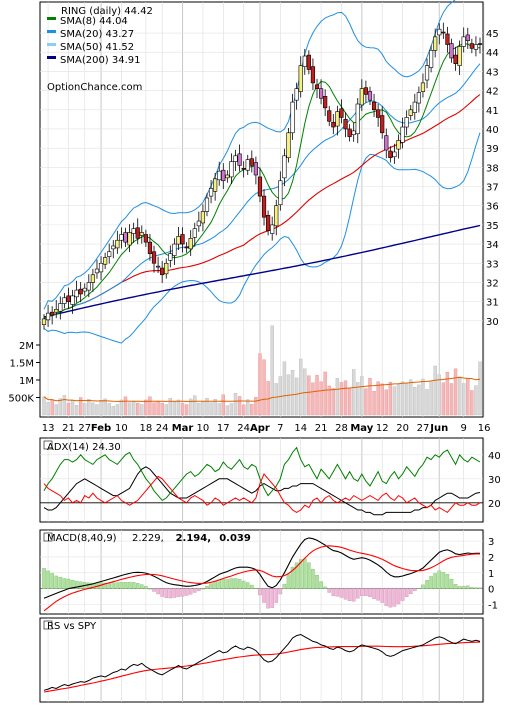 The height and width of the screenshot is (706, 526). I want to click on adx-series-DI-line, so click(262, 493).